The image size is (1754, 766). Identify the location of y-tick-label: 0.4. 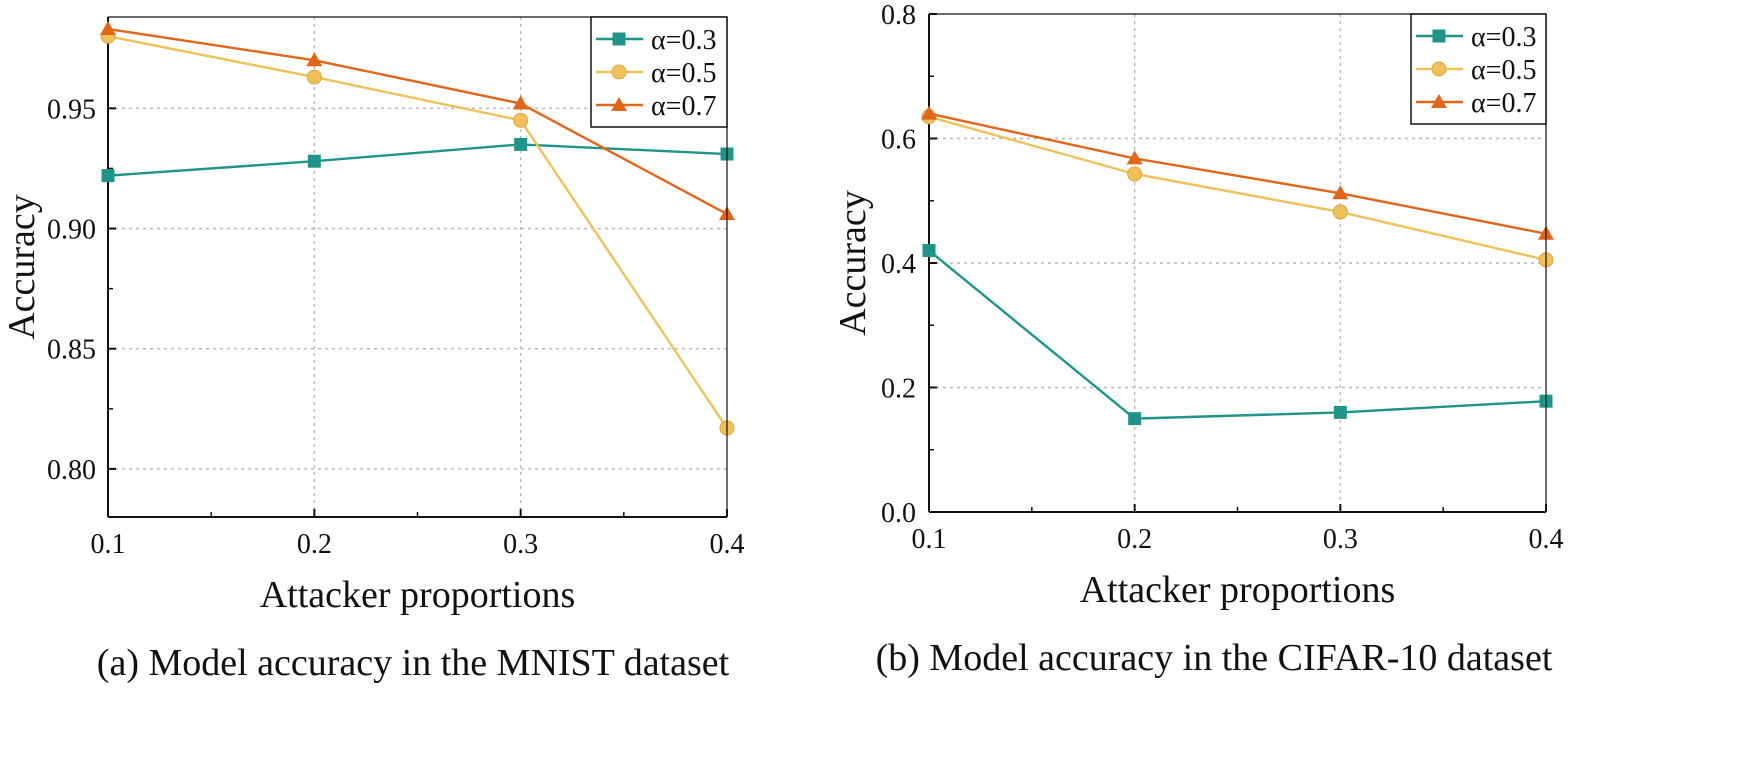
(898, 264).